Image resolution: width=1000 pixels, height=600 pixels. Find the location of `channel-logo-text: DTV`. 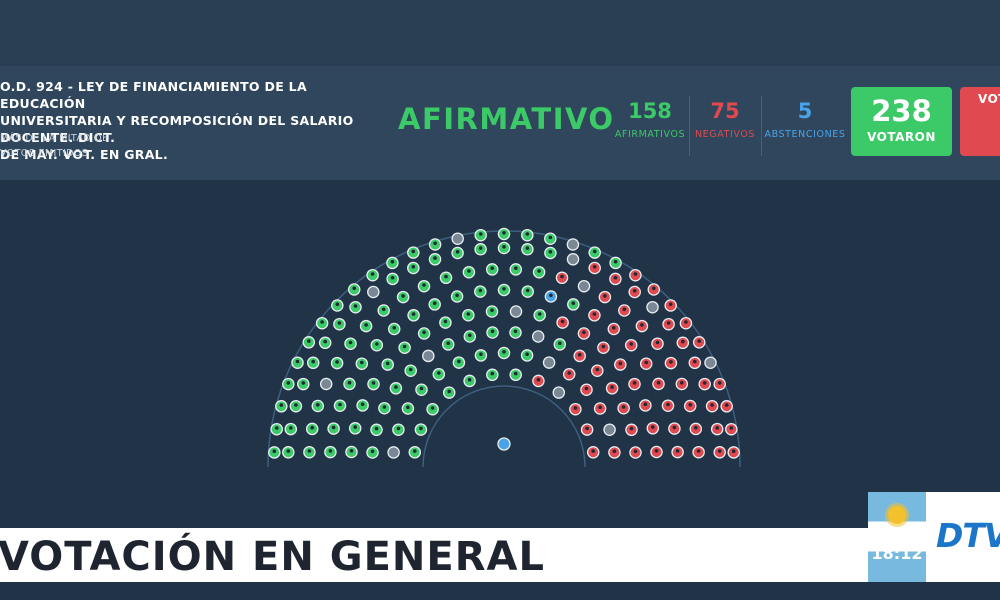

channel-logo-text: DTV is located at coordinates (968, 535).